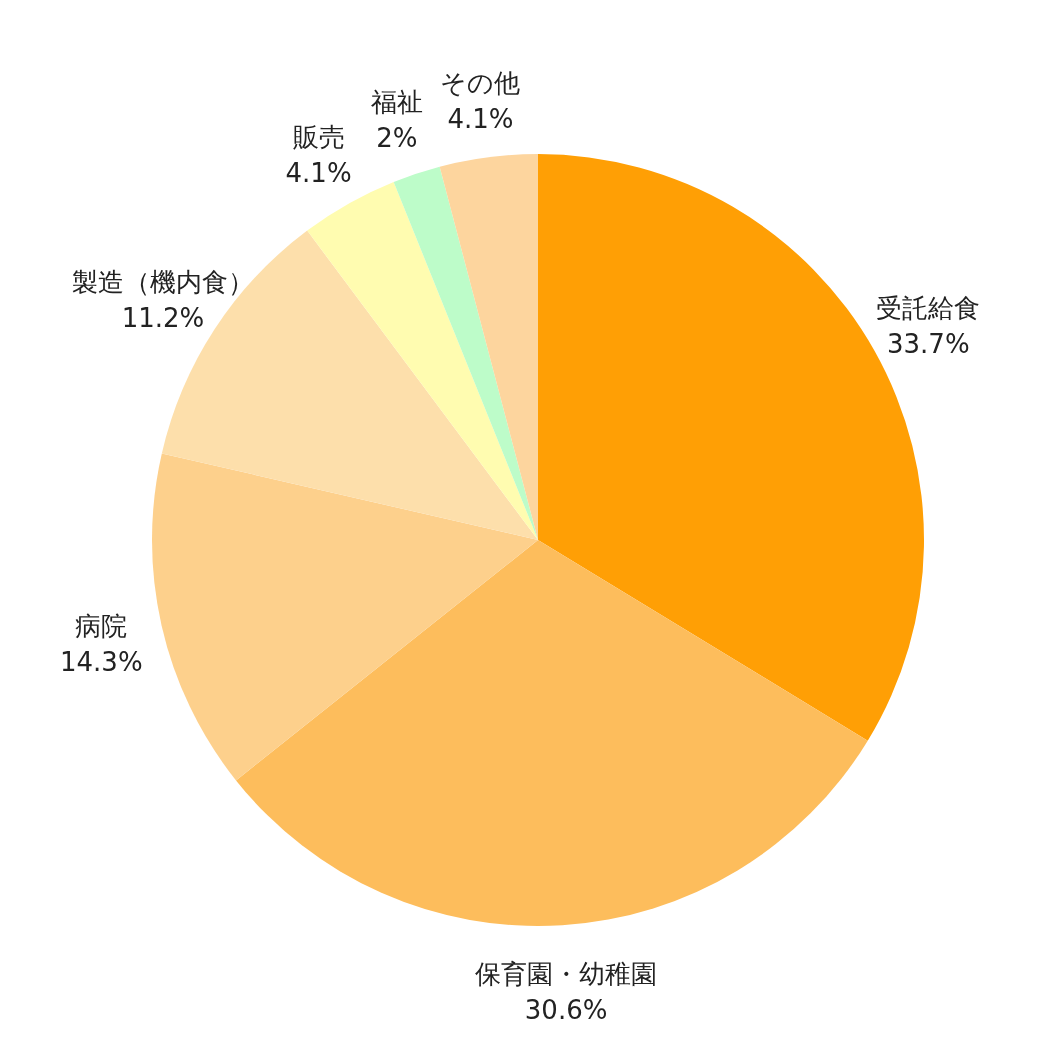 The height and width of the screenshot is (1040, 1040). What do you see at coordinates (162, 282) in the screenshot?
I see `slice-label: 製造（機内食）` at bounding box center [162, 282].